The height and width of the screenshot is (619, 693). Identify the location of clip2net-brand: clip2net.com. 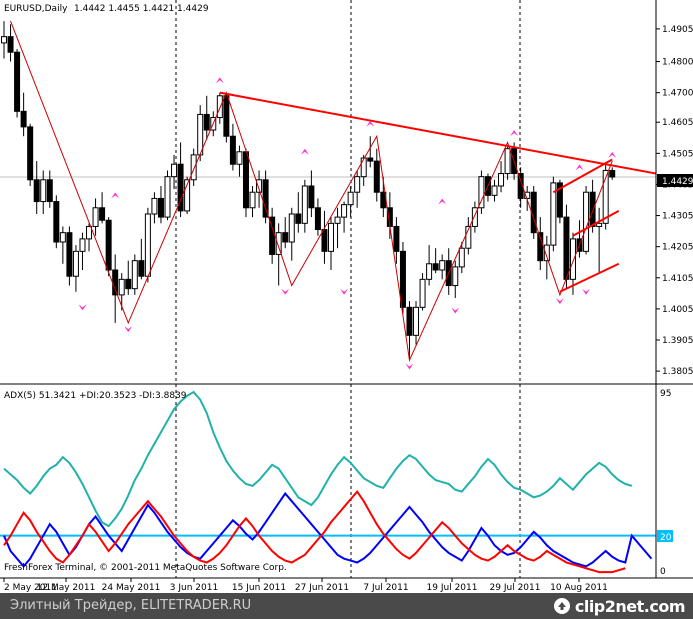
(619, 606).